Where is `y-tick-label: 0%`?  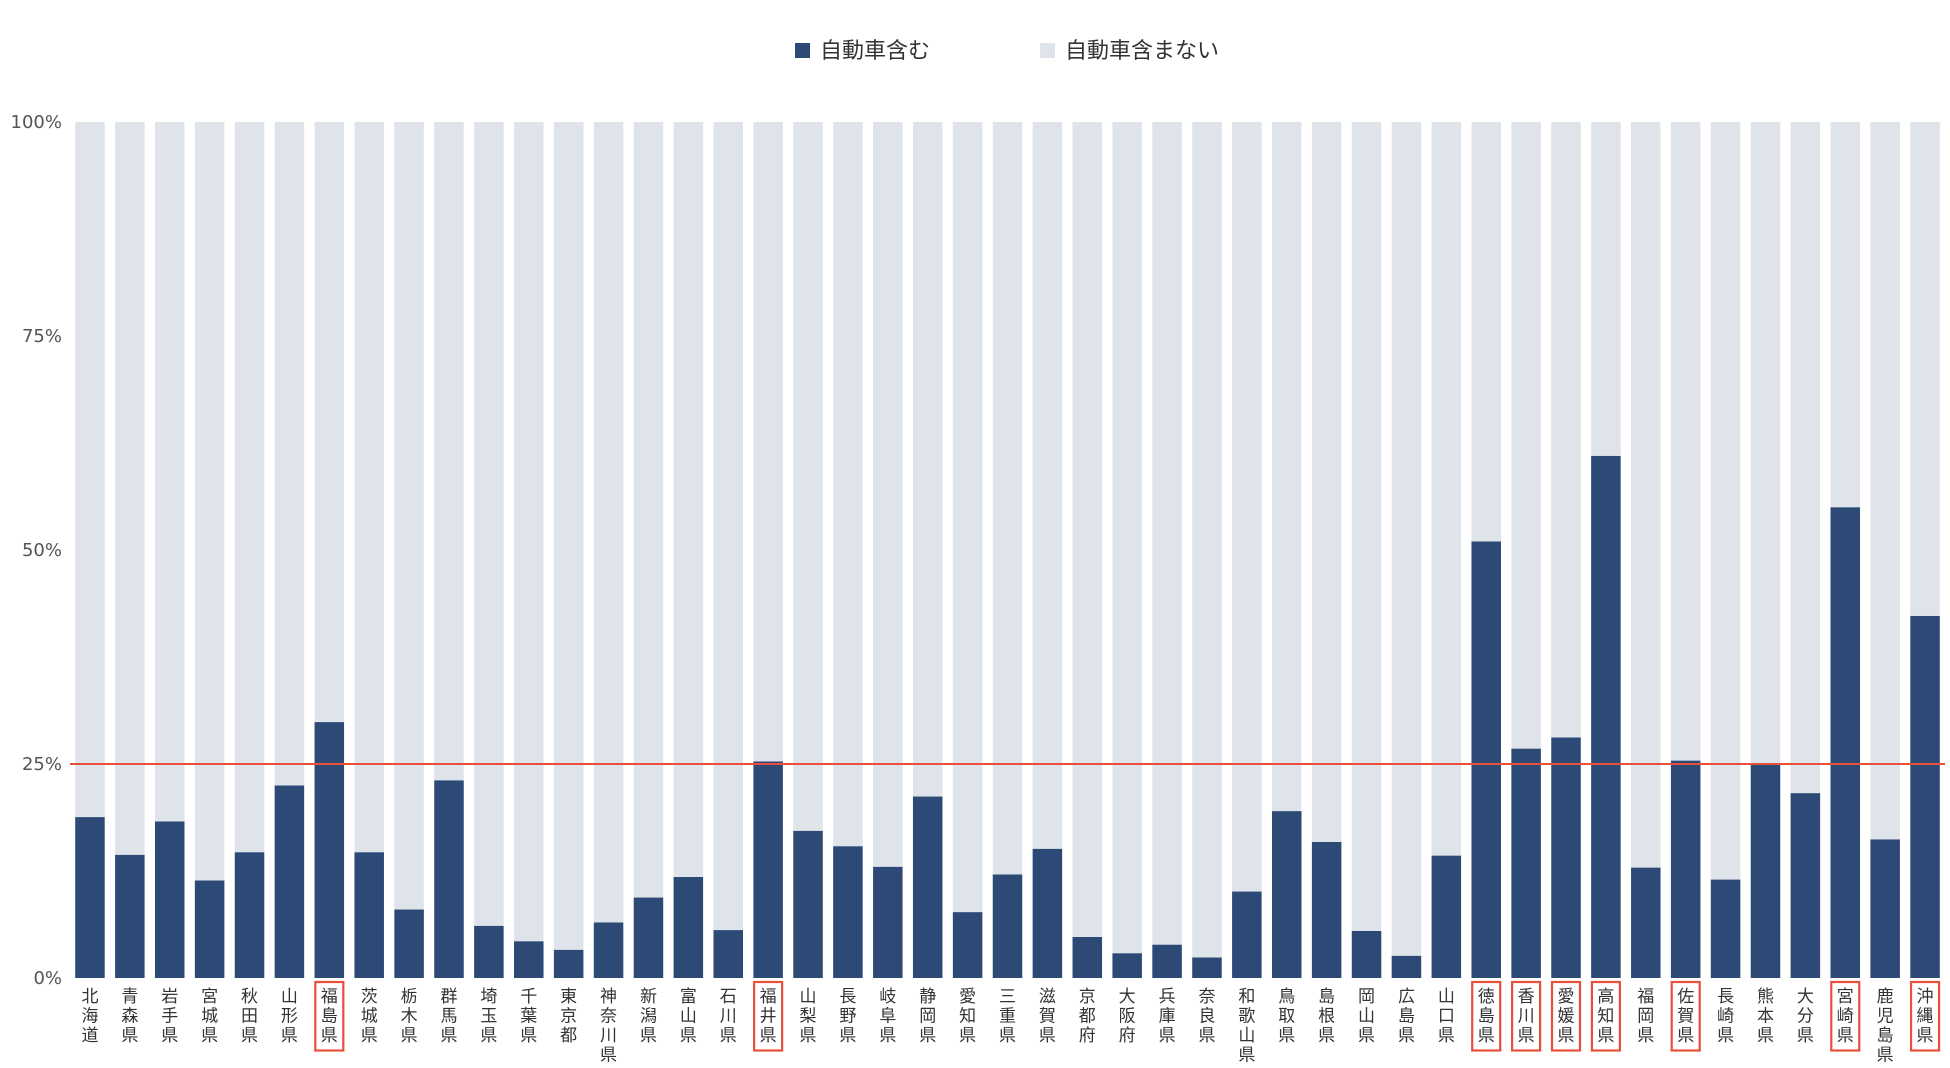
y-tick-label: 0% is located at coordinates (47, 978).